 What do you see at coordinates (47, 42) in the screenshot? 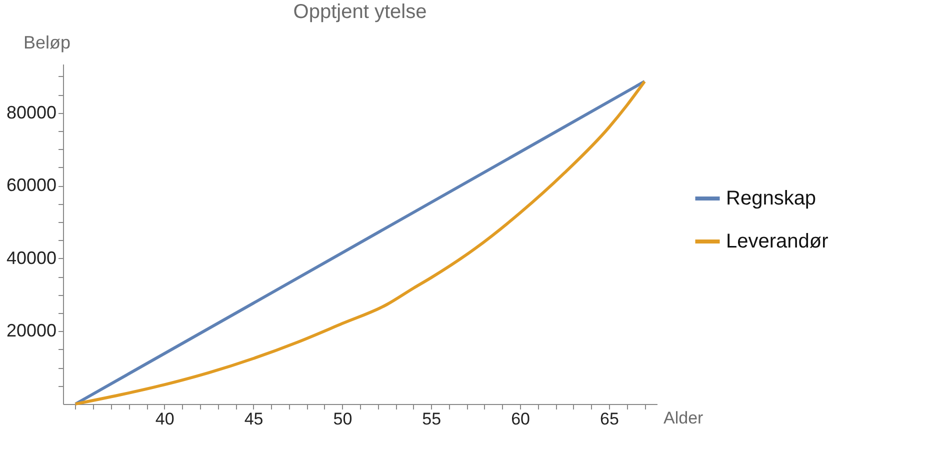
I see `y-axis-title: Beløp` at bounding box center [47, 42].